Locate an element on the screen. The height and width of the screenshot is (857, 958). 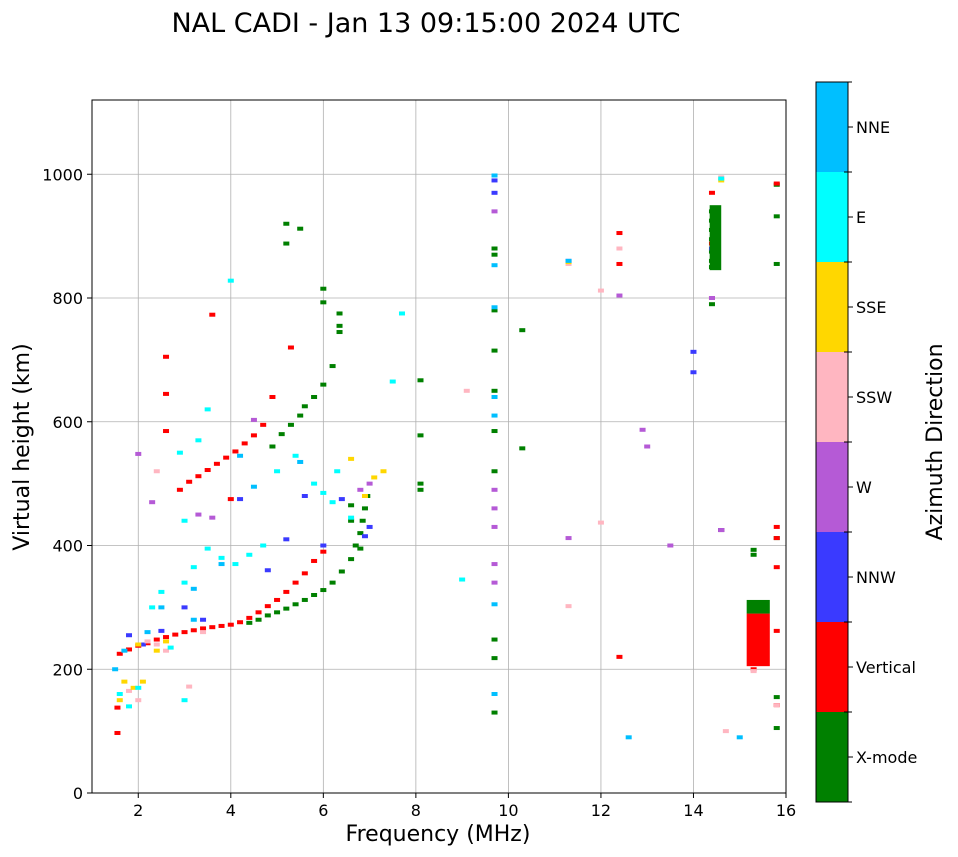
y-tick-label: 800 is located at coordinates (67, 298).